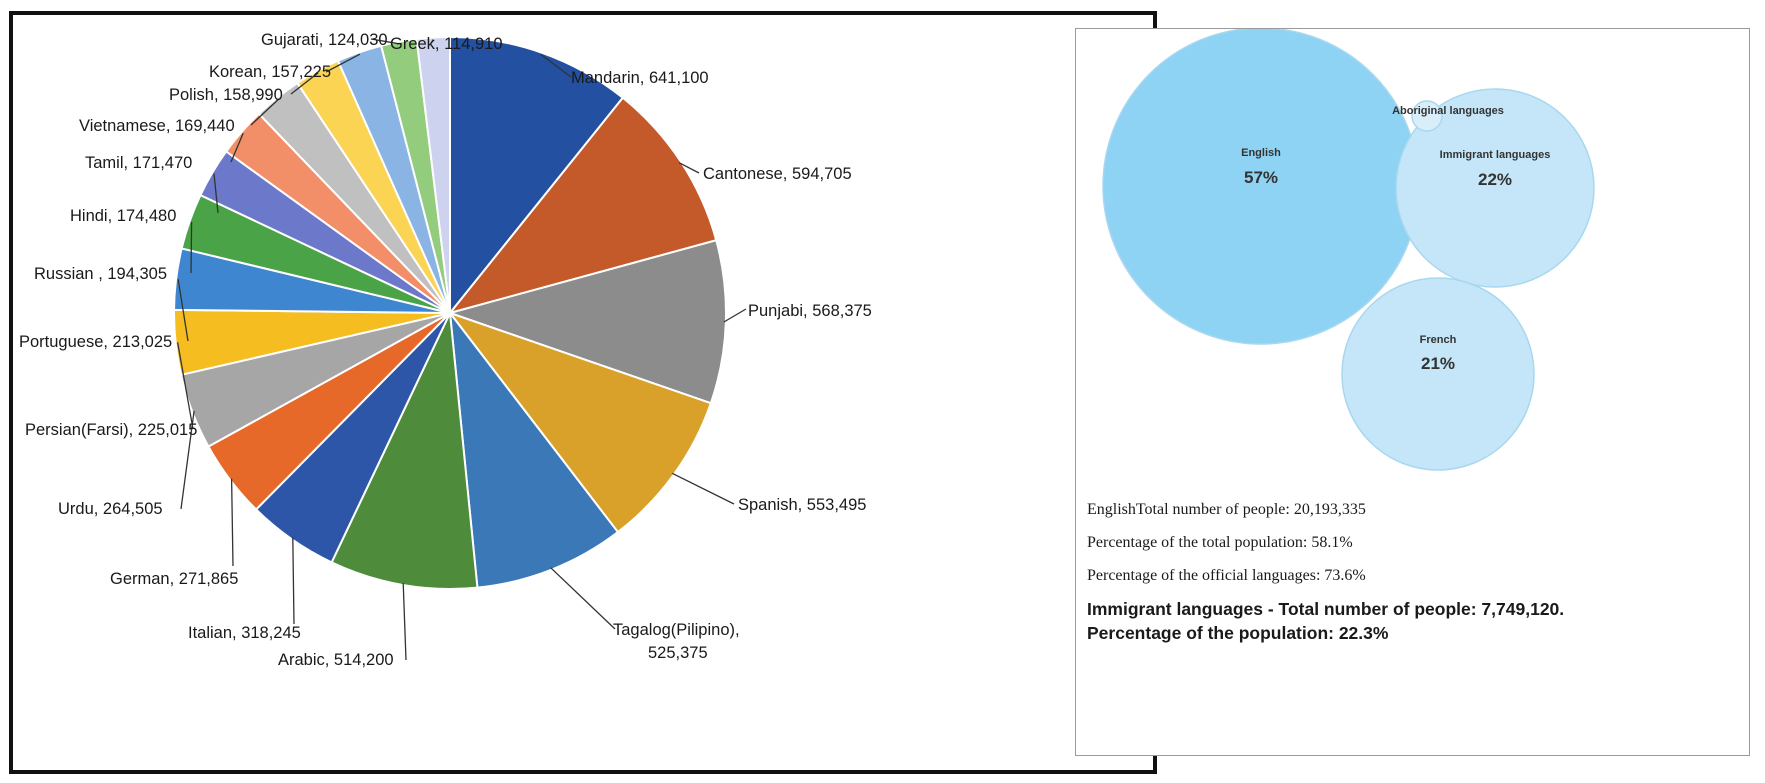 This screenshot has width=1765, height=783. Describe the element at coordinates (324, 40) in the screenshot. I see `data-label-gujarati: Gujarati, 124,030` at that location.